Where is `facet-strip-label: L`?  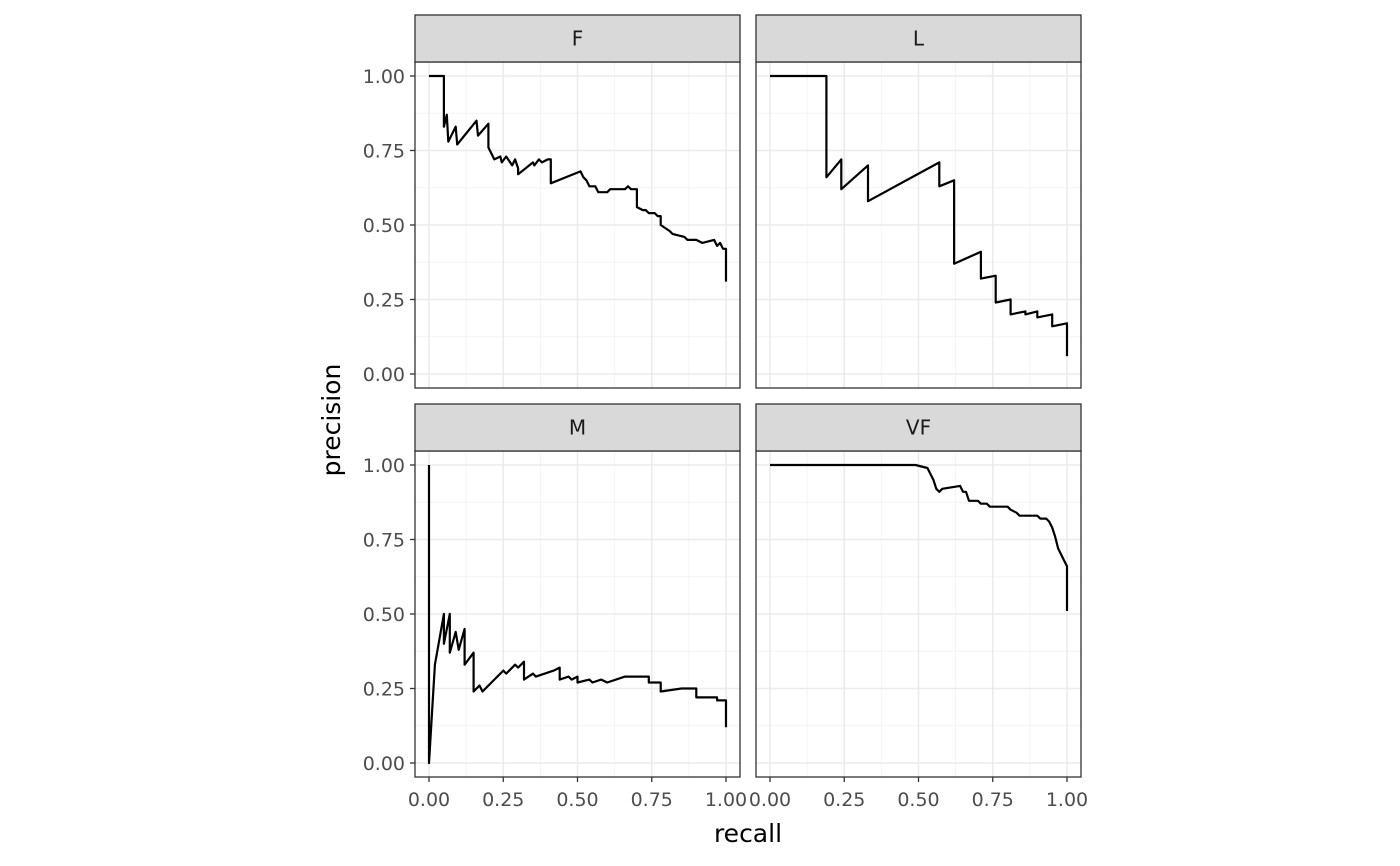
facet-strip-label: L is located at coordinates (919, 39).